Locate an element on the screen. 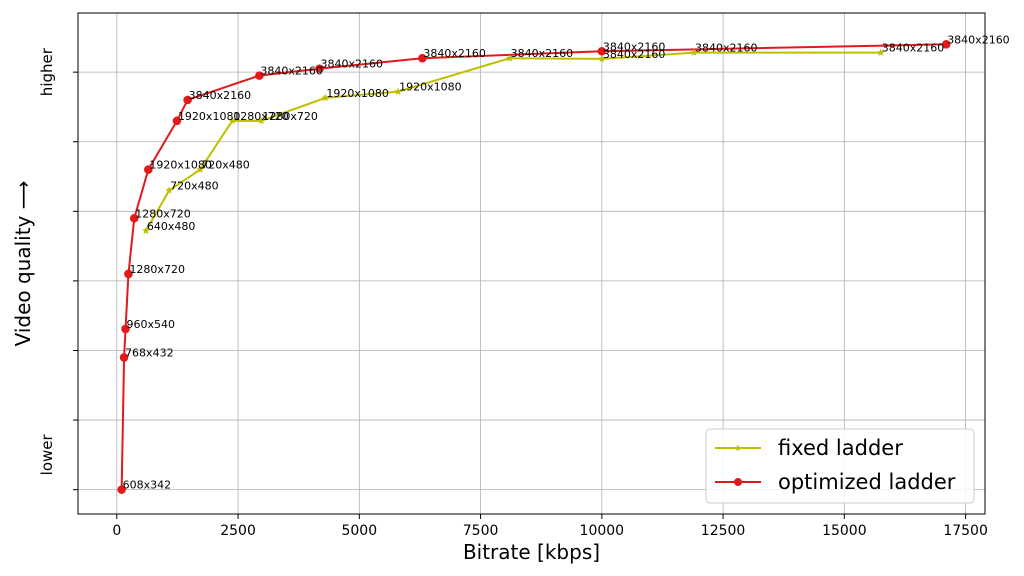  x-tick-label: 17500 is located at coordinates (965, 531).